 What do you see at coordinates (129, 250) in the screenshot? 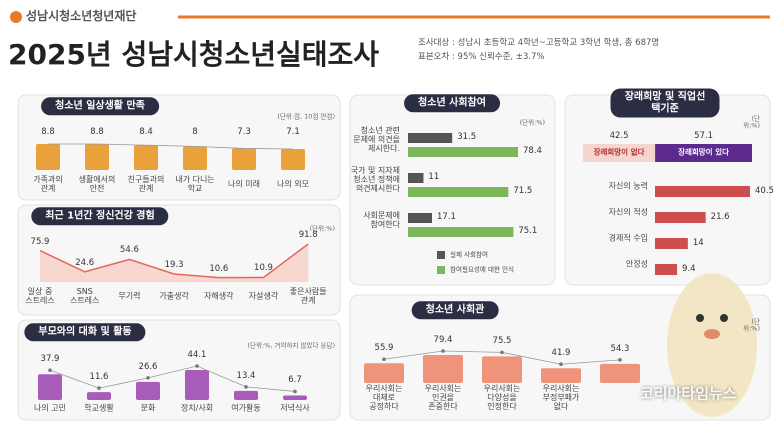
I see `value-label: 54.6` at bounding box center [129, 250].